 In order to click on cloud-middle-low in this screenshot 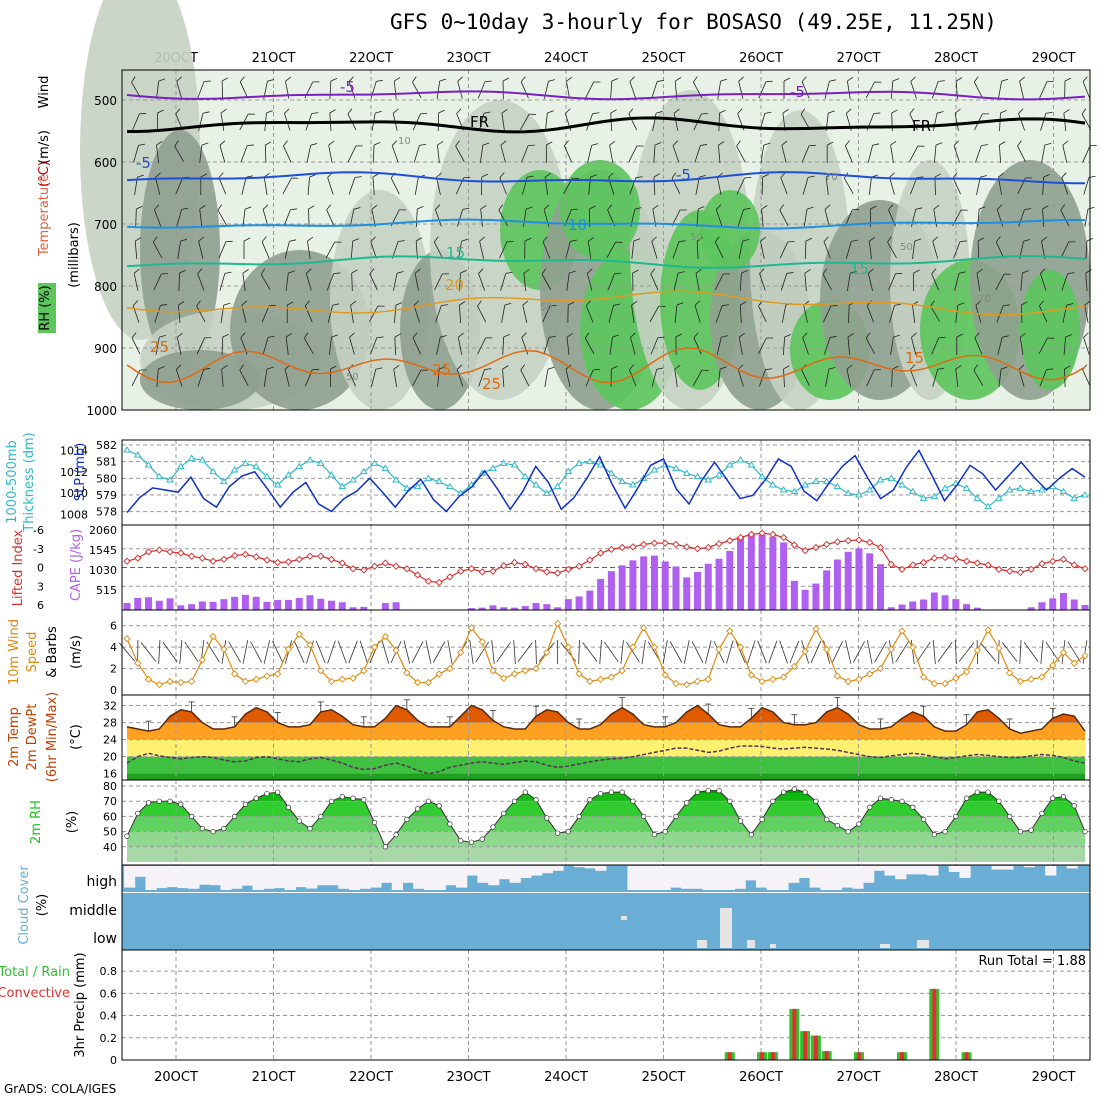, I will do `click(606, 921)`.